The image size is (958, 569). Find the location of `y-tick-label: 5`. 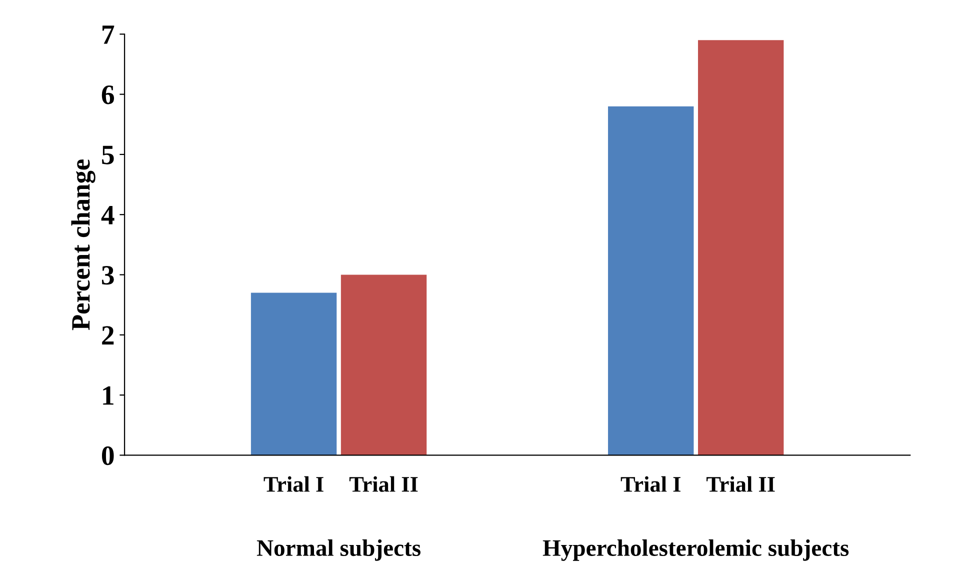

y-tick-label: 5 is located at coordinates (108, 155).